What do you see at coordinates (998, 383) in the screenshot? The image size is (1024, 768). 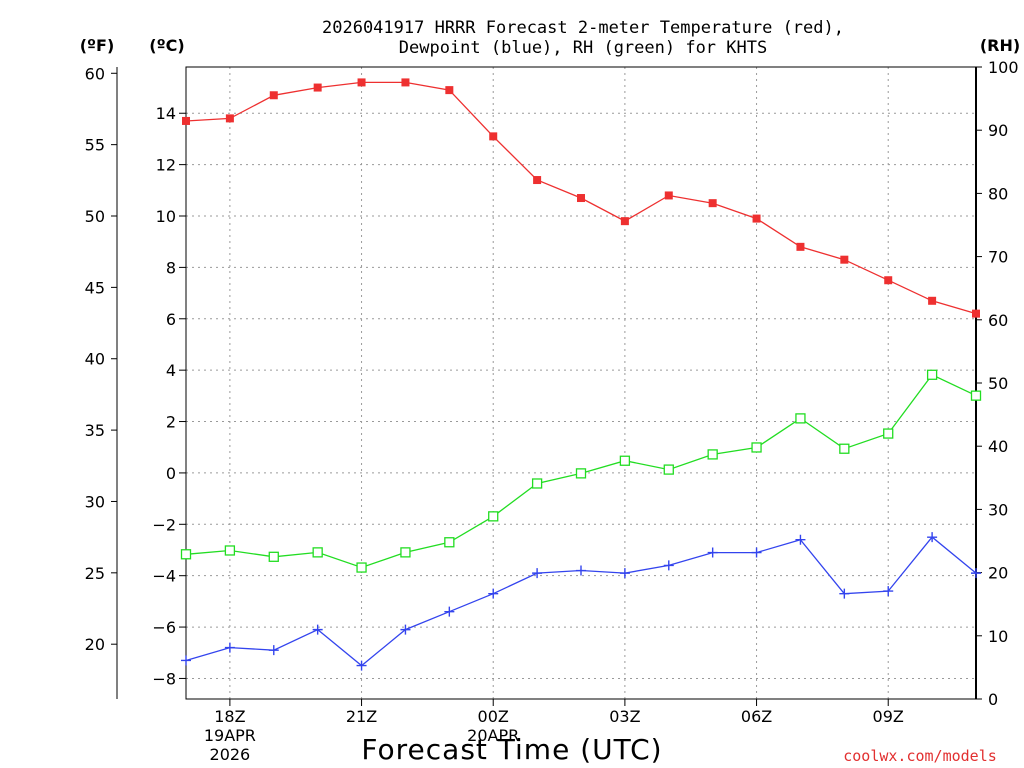 I see `rh-tick-label: 50` at bounding box center [998, 383].